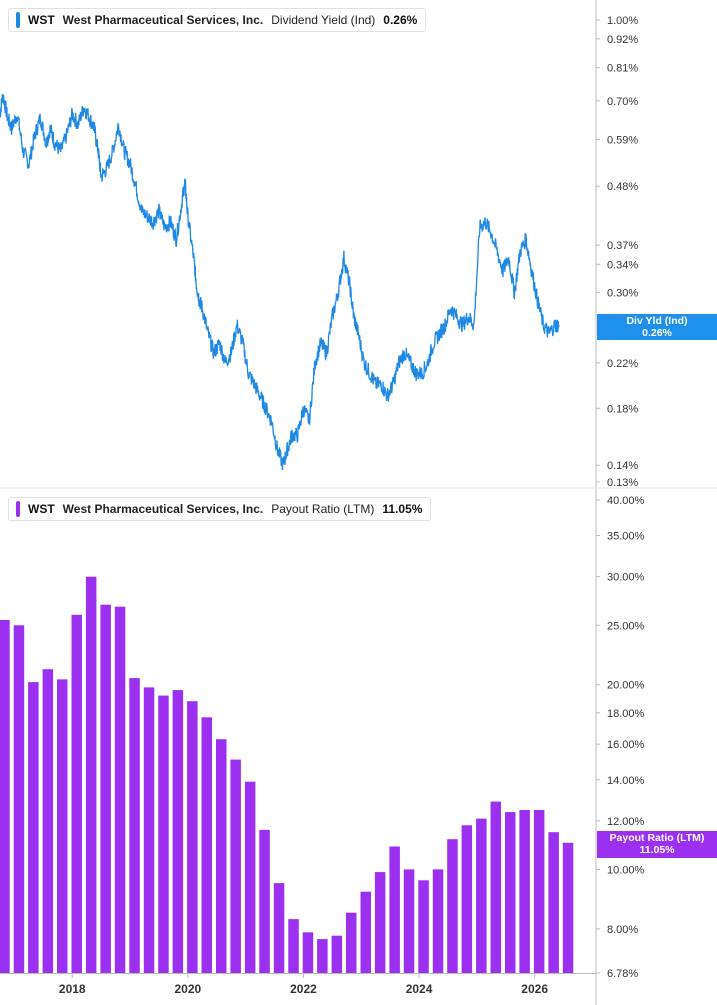 This screenshot has width=717, height=1005. I want to click on payout-tick-label: 8.00%, so click(622, 930).